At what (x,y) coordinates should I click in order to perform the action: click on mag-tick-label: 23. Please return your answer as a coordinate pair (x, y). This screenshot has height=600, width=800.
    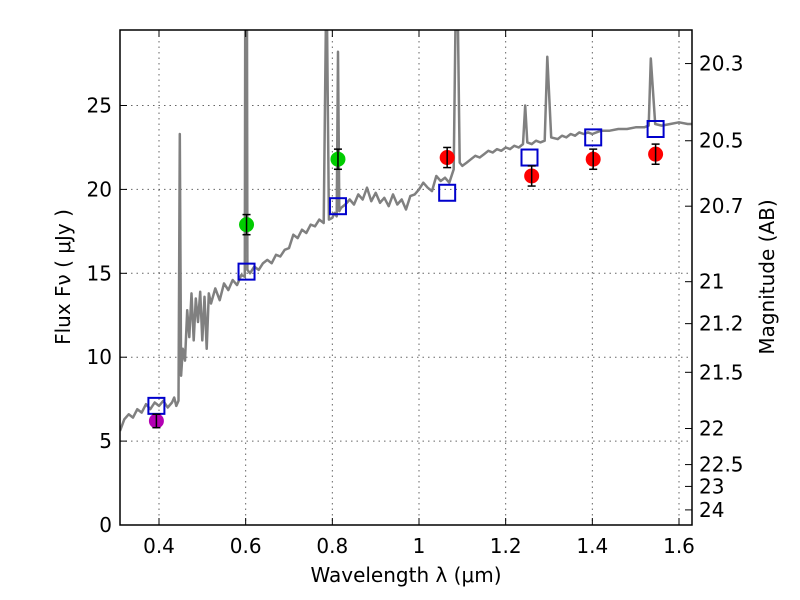
    Looking at the image, I should click on (711, 486).